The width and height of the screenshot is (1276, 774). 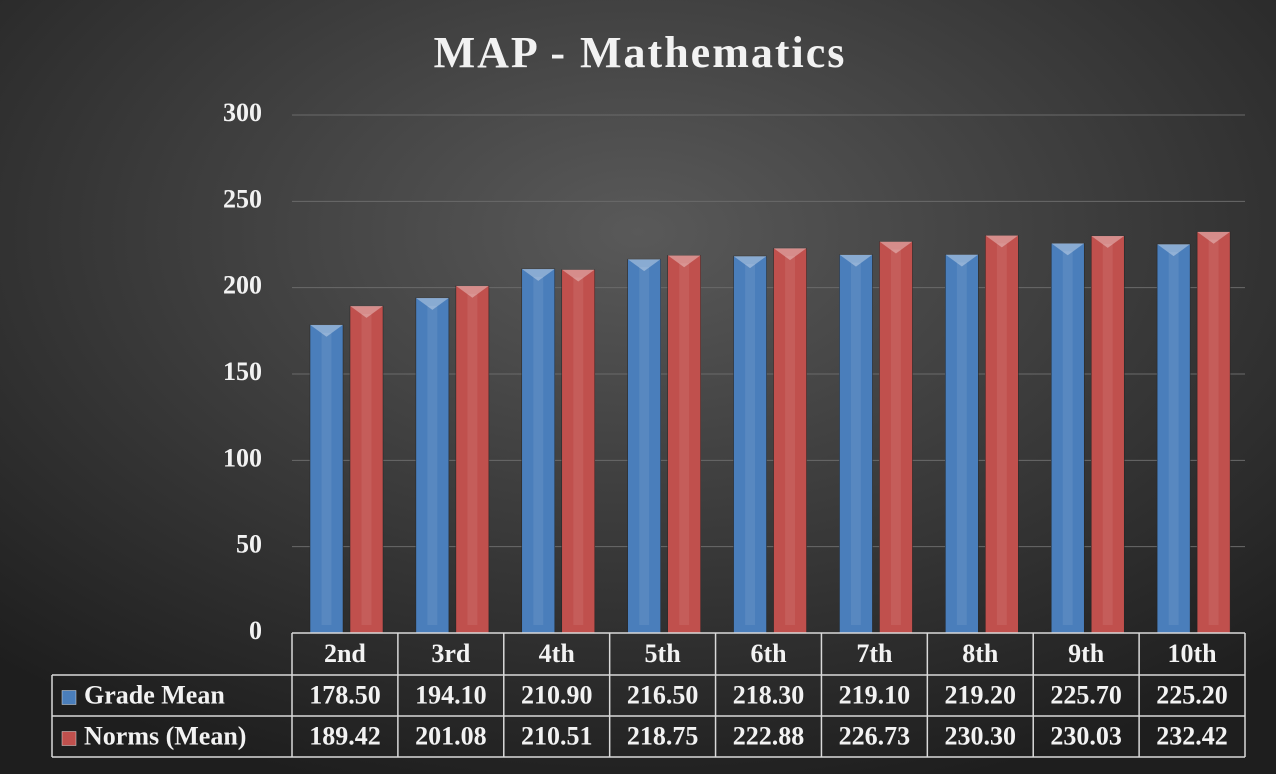 I want to click on data-label: 226.73, so click(x=875, y=735).